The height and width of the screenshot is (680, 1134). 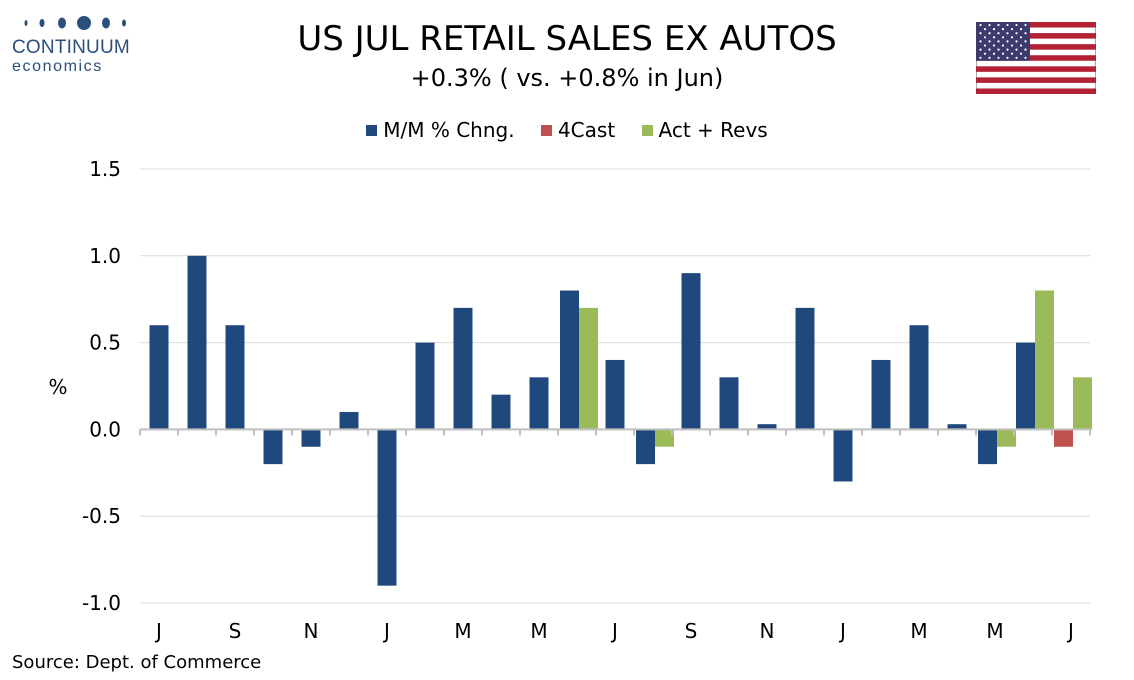 I want to click on legend-item-mm: M/M % Chng., so click(x=440, y=130).